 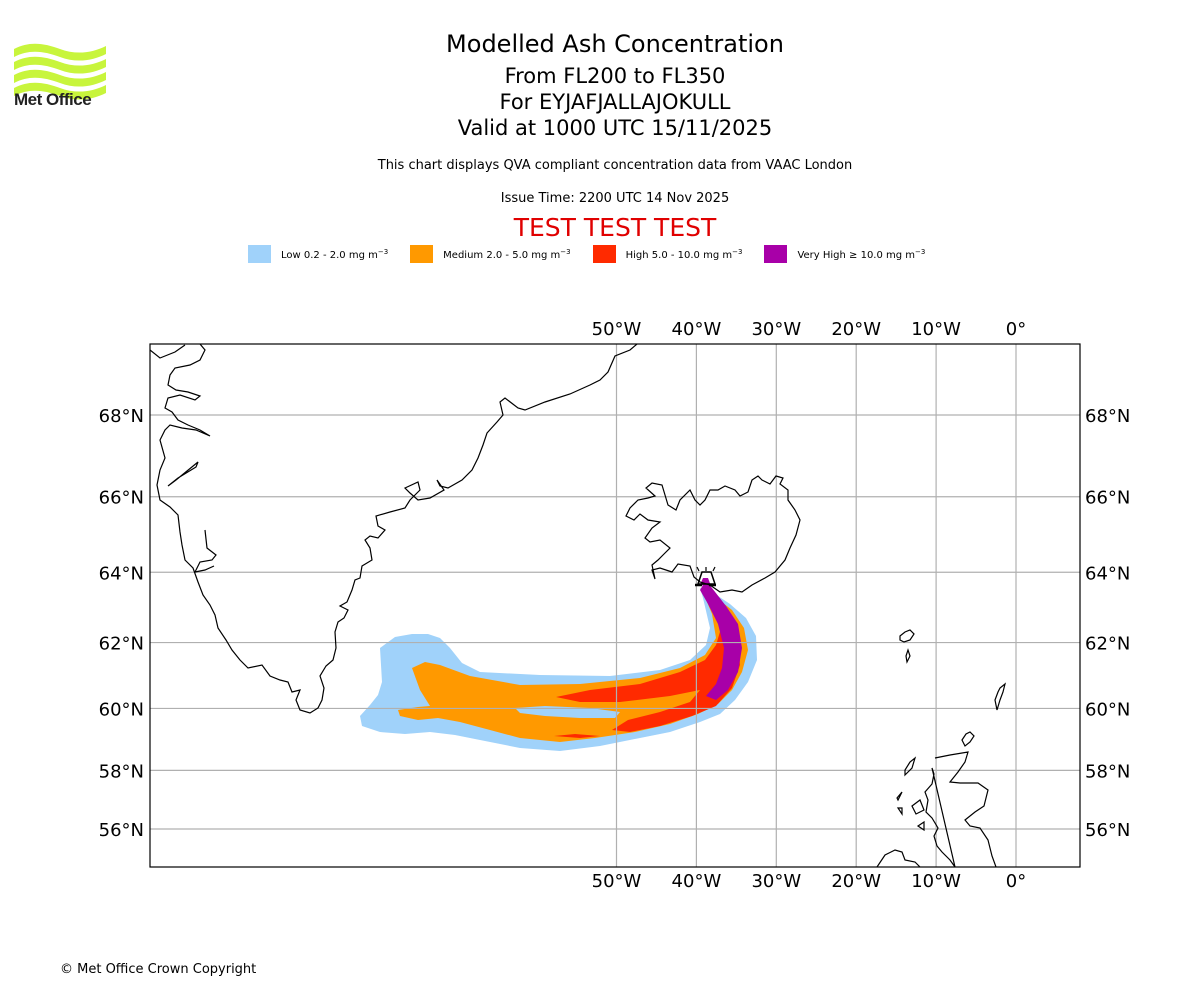 What do you see at coordinates (856, 881) in the screenshot?
I see `lon-tick-label-bottom: 20°W` at bounding box center [856, 881].